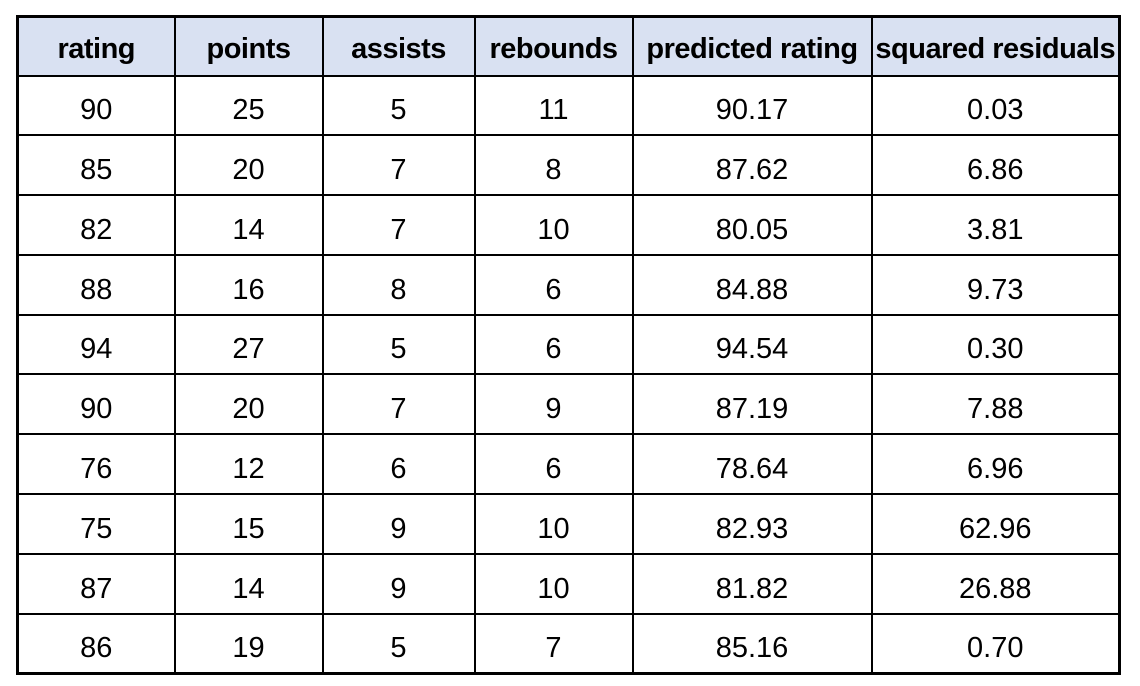 Image resolution: width=1140 pixels, height=686 pixels. What do you see at coordinates (96, 225) in the screenshot?
I see `table-cell: 82` at bounding box center [96, 225].